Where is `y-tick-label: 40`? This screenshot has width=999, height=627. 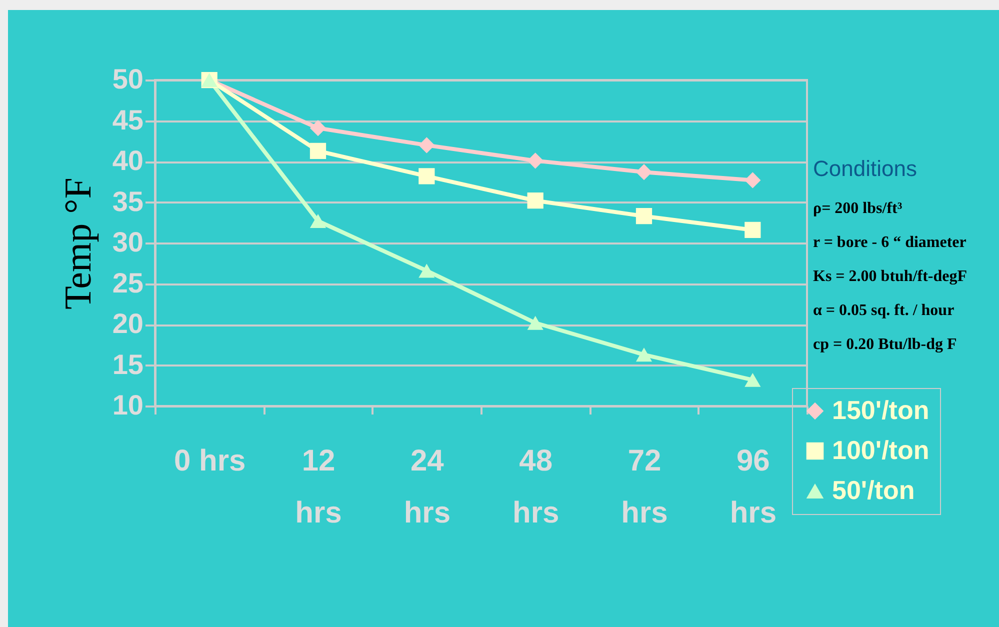
y-tick-label: 40 is located at coordinates (128, 160).